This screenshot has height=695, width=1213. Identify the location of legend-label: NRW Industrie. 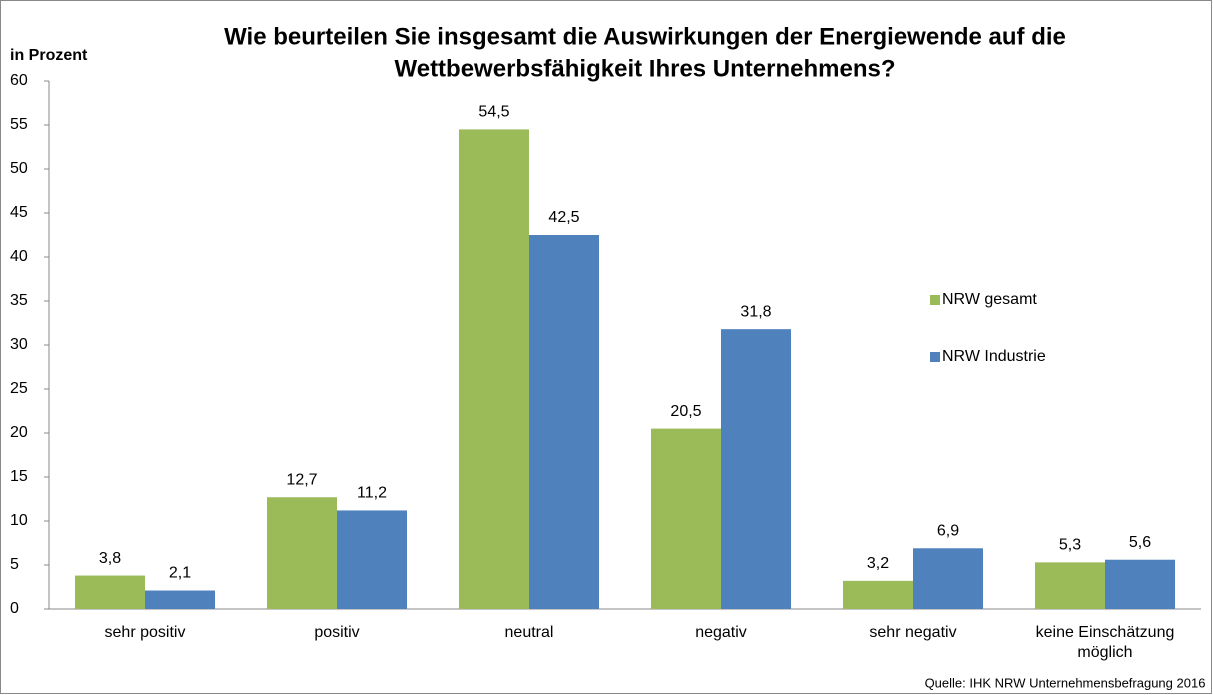
(994, 356).